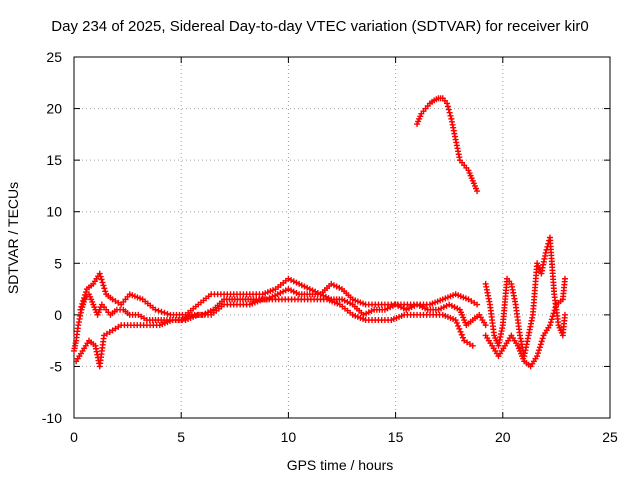 Image resolution: width=640 pixels, height=480 pixels. Describe the element at coordinates (58, 263) in the screenshot. I see `y-tick-label: 5` at that location.